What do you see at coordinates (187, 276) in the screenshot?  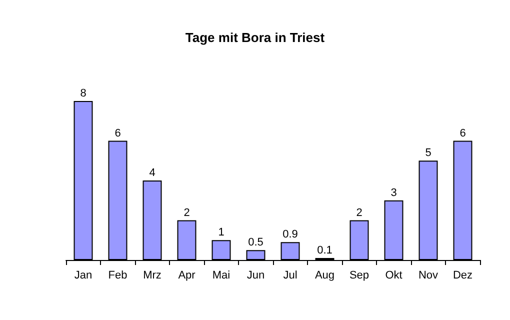 I see `x-tick-label: Apr` at bounding box center [187, 276].